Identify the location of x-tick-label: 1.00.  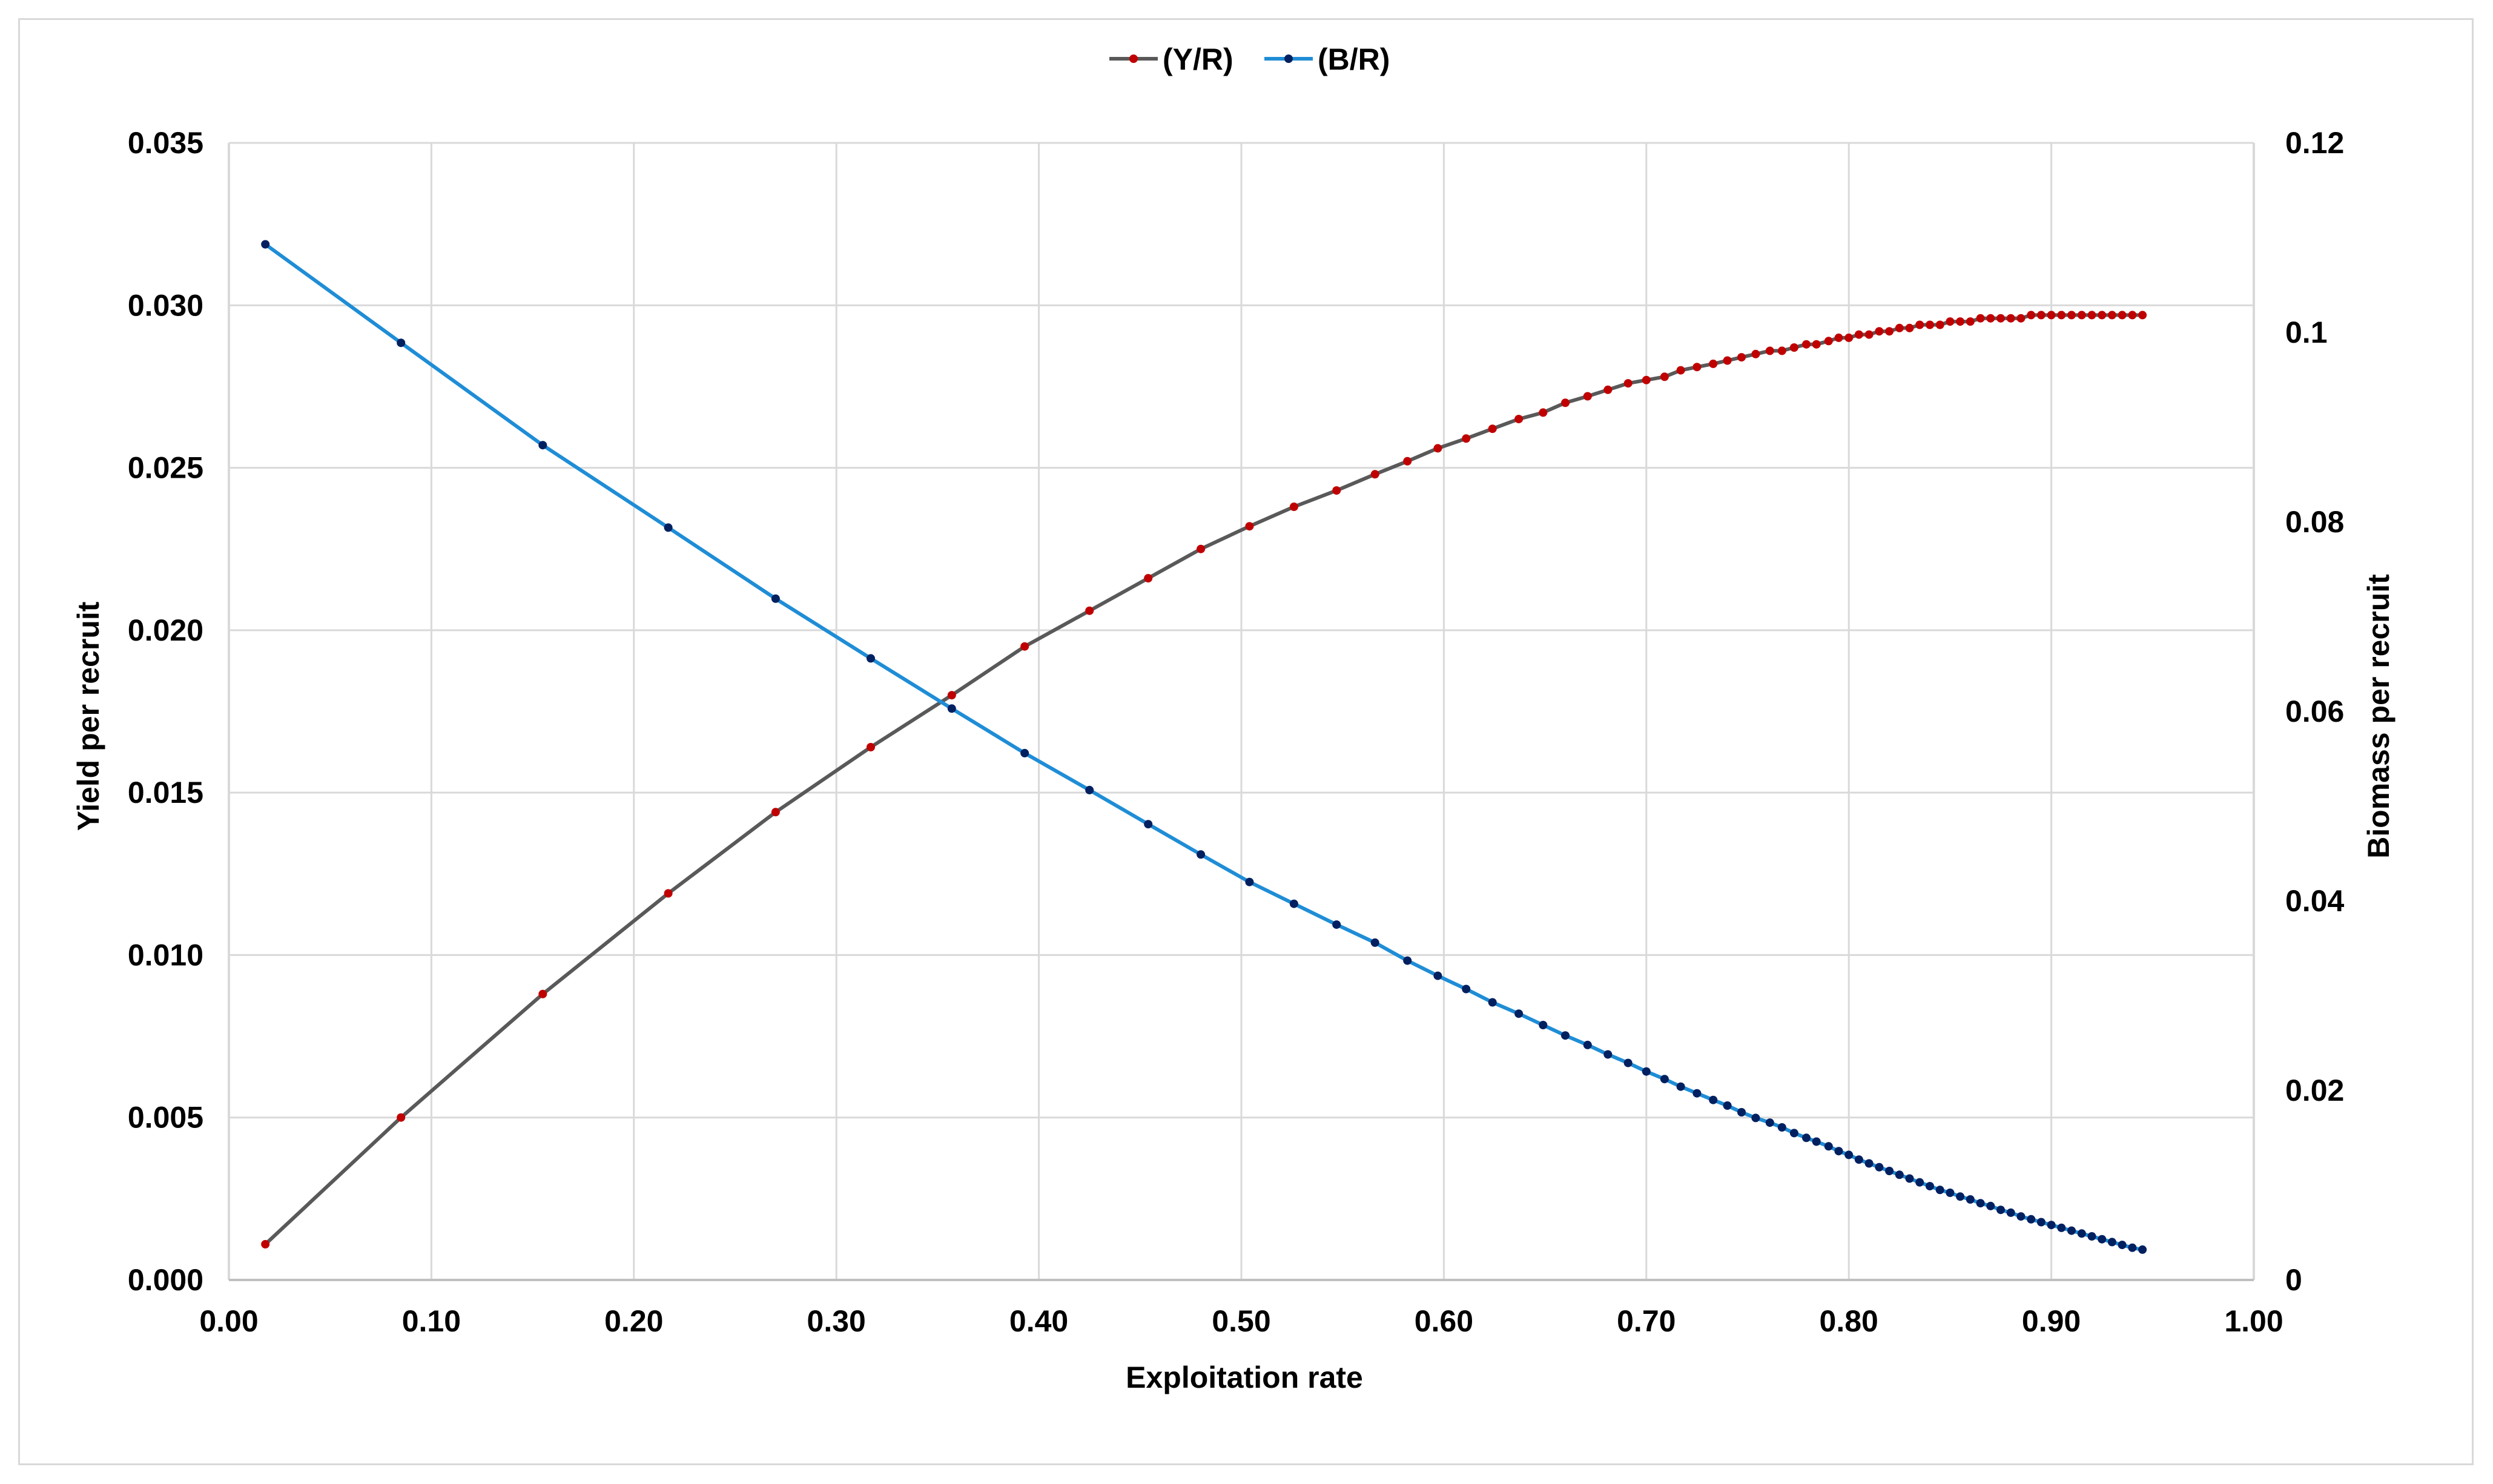
(2253, 1321).